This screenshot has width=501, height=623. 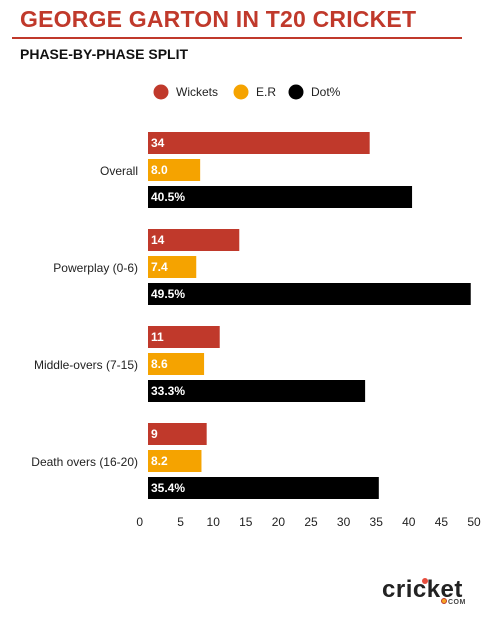 What do you see at coordinates (84, 462) in the screenshot?
I see `category-label-4: Death overs (16-20)` at bounding box center [84, 462].